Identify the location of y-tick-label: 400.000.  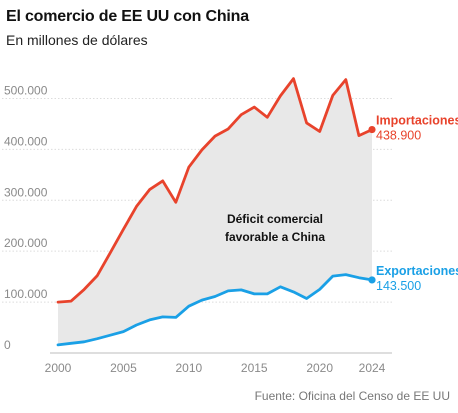
(26, 141).